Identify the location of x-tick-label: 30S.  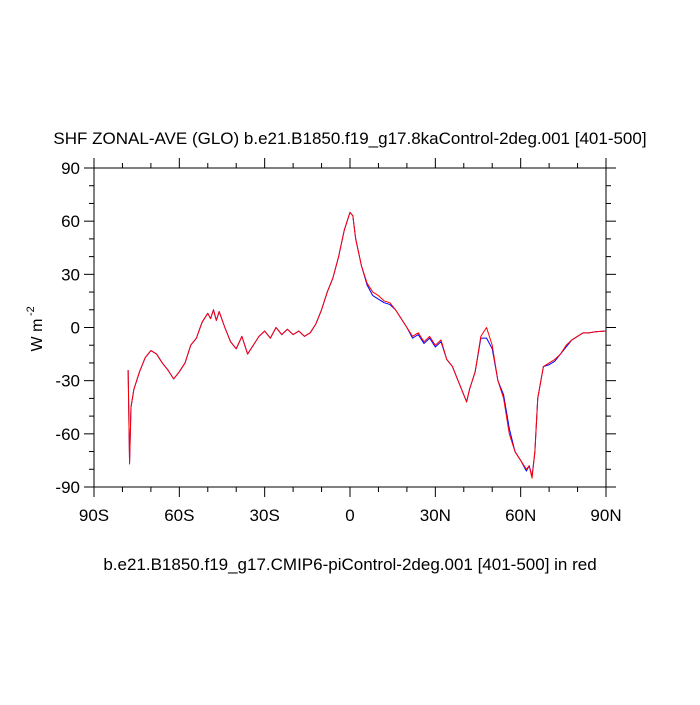
(265, 515).